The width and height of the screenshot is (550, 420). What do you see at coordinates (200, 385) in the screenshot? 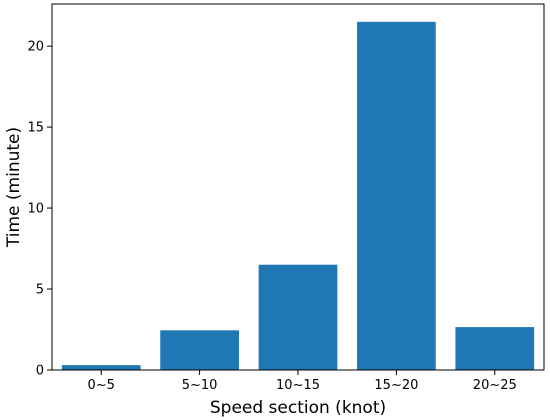
I see `x-tick-label: 5~10` at bounding box center [200, 385].